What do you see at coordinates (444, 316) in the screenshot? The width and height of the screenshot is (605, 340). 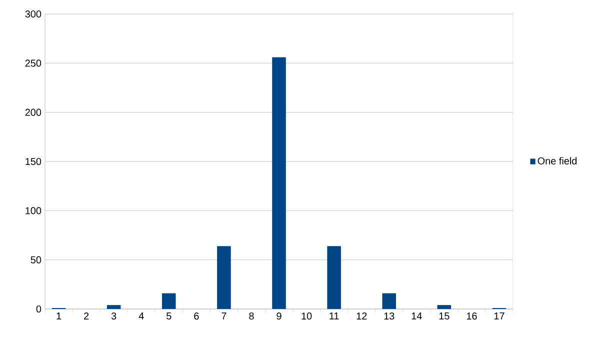 I see `x-tick-label: 15` at bounding box center [444, 316].